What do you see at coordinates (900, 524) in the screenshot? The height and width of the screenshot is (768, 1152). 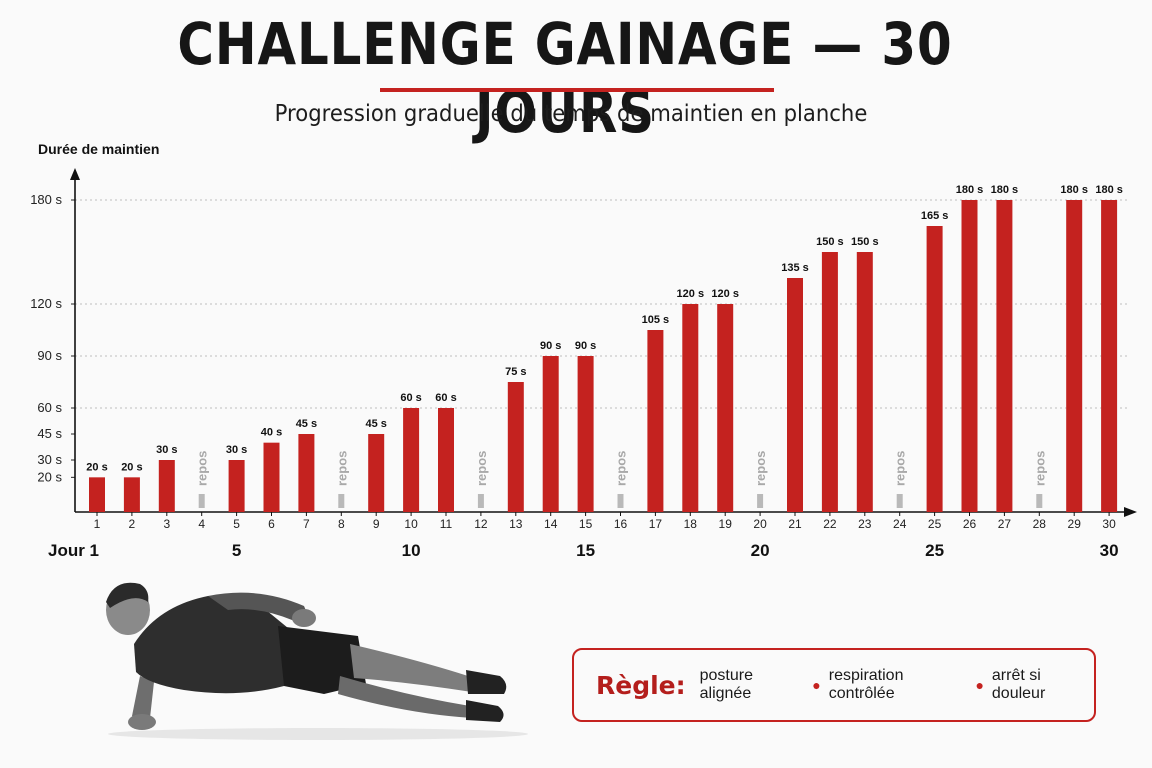 I see `x-tick-label: 24` at bounding box center [900, 524].